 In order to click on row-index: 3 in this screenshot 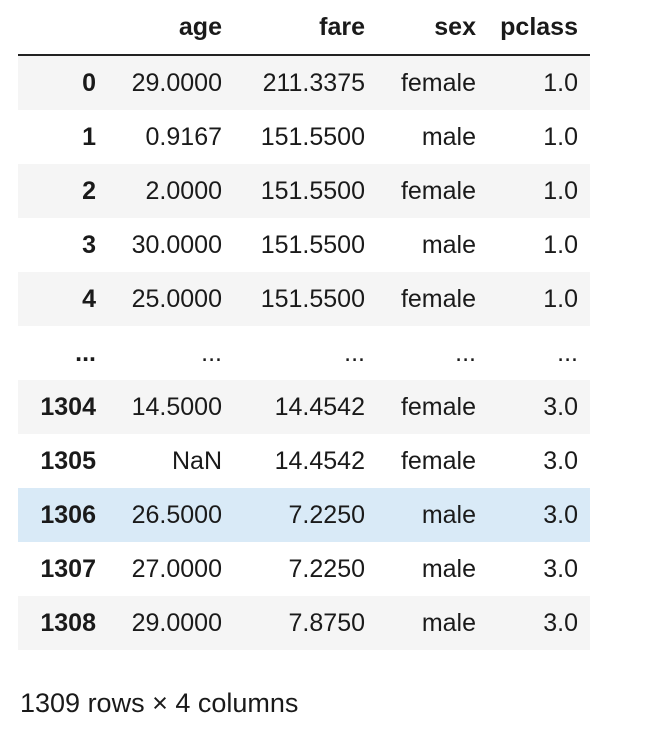, I will do `click(89, 244)`.